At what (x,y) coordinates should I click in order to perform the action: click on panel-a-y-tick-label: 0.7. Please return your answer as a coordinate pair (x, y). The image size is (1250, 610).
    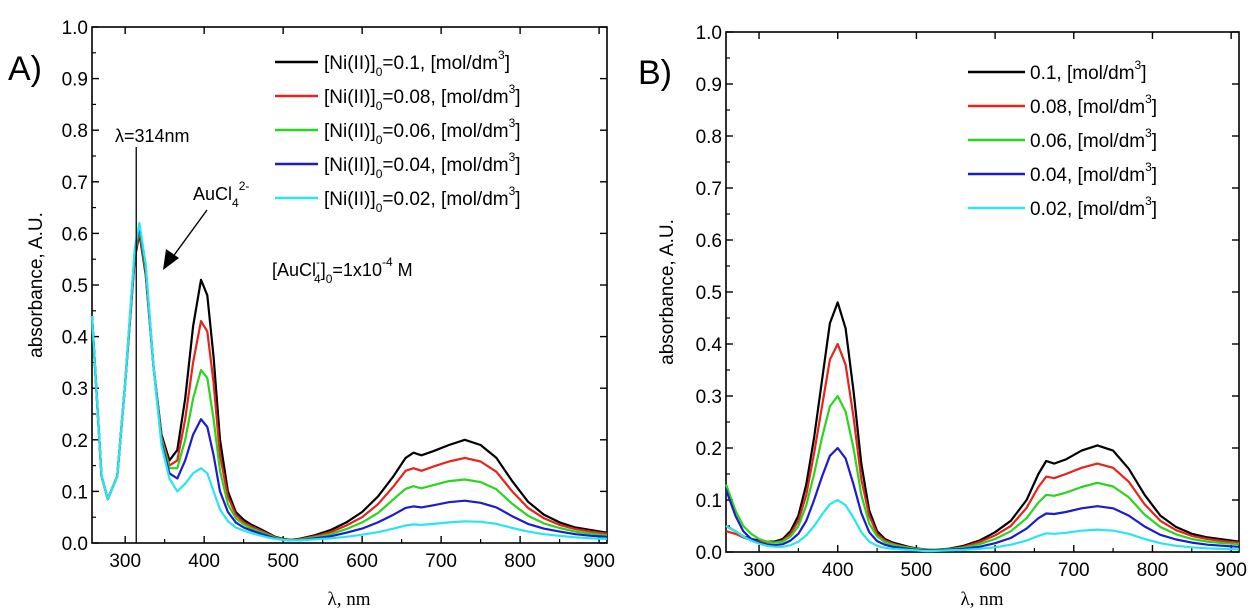
    Looking at the image, I should click on (75, 183).